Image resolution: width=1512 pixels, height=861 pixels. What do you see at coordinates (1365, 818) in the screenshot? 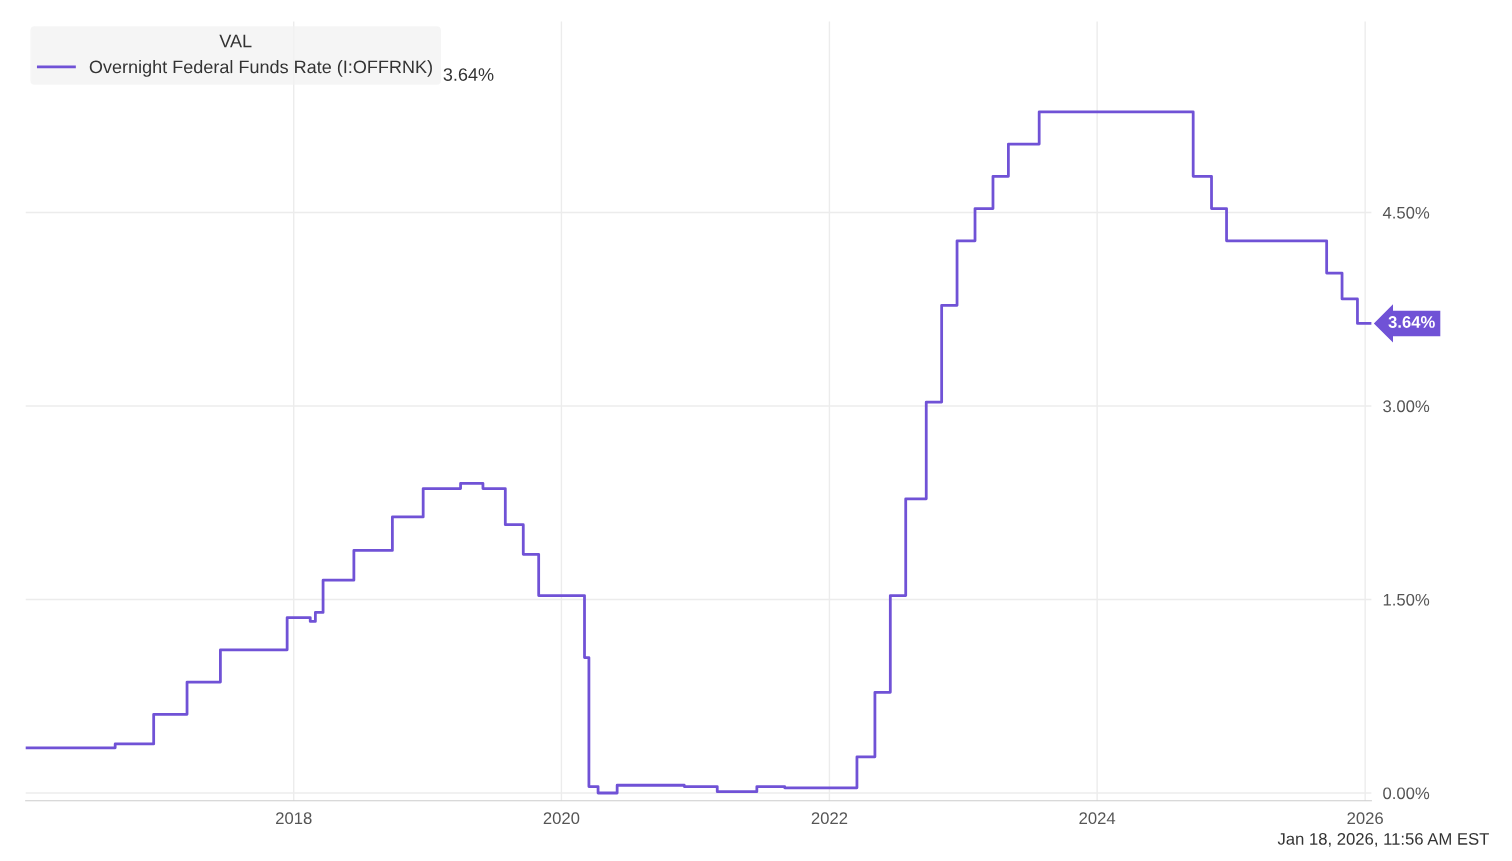
I see `x-tick-label: 2026` at bounding box center [1365, 818].